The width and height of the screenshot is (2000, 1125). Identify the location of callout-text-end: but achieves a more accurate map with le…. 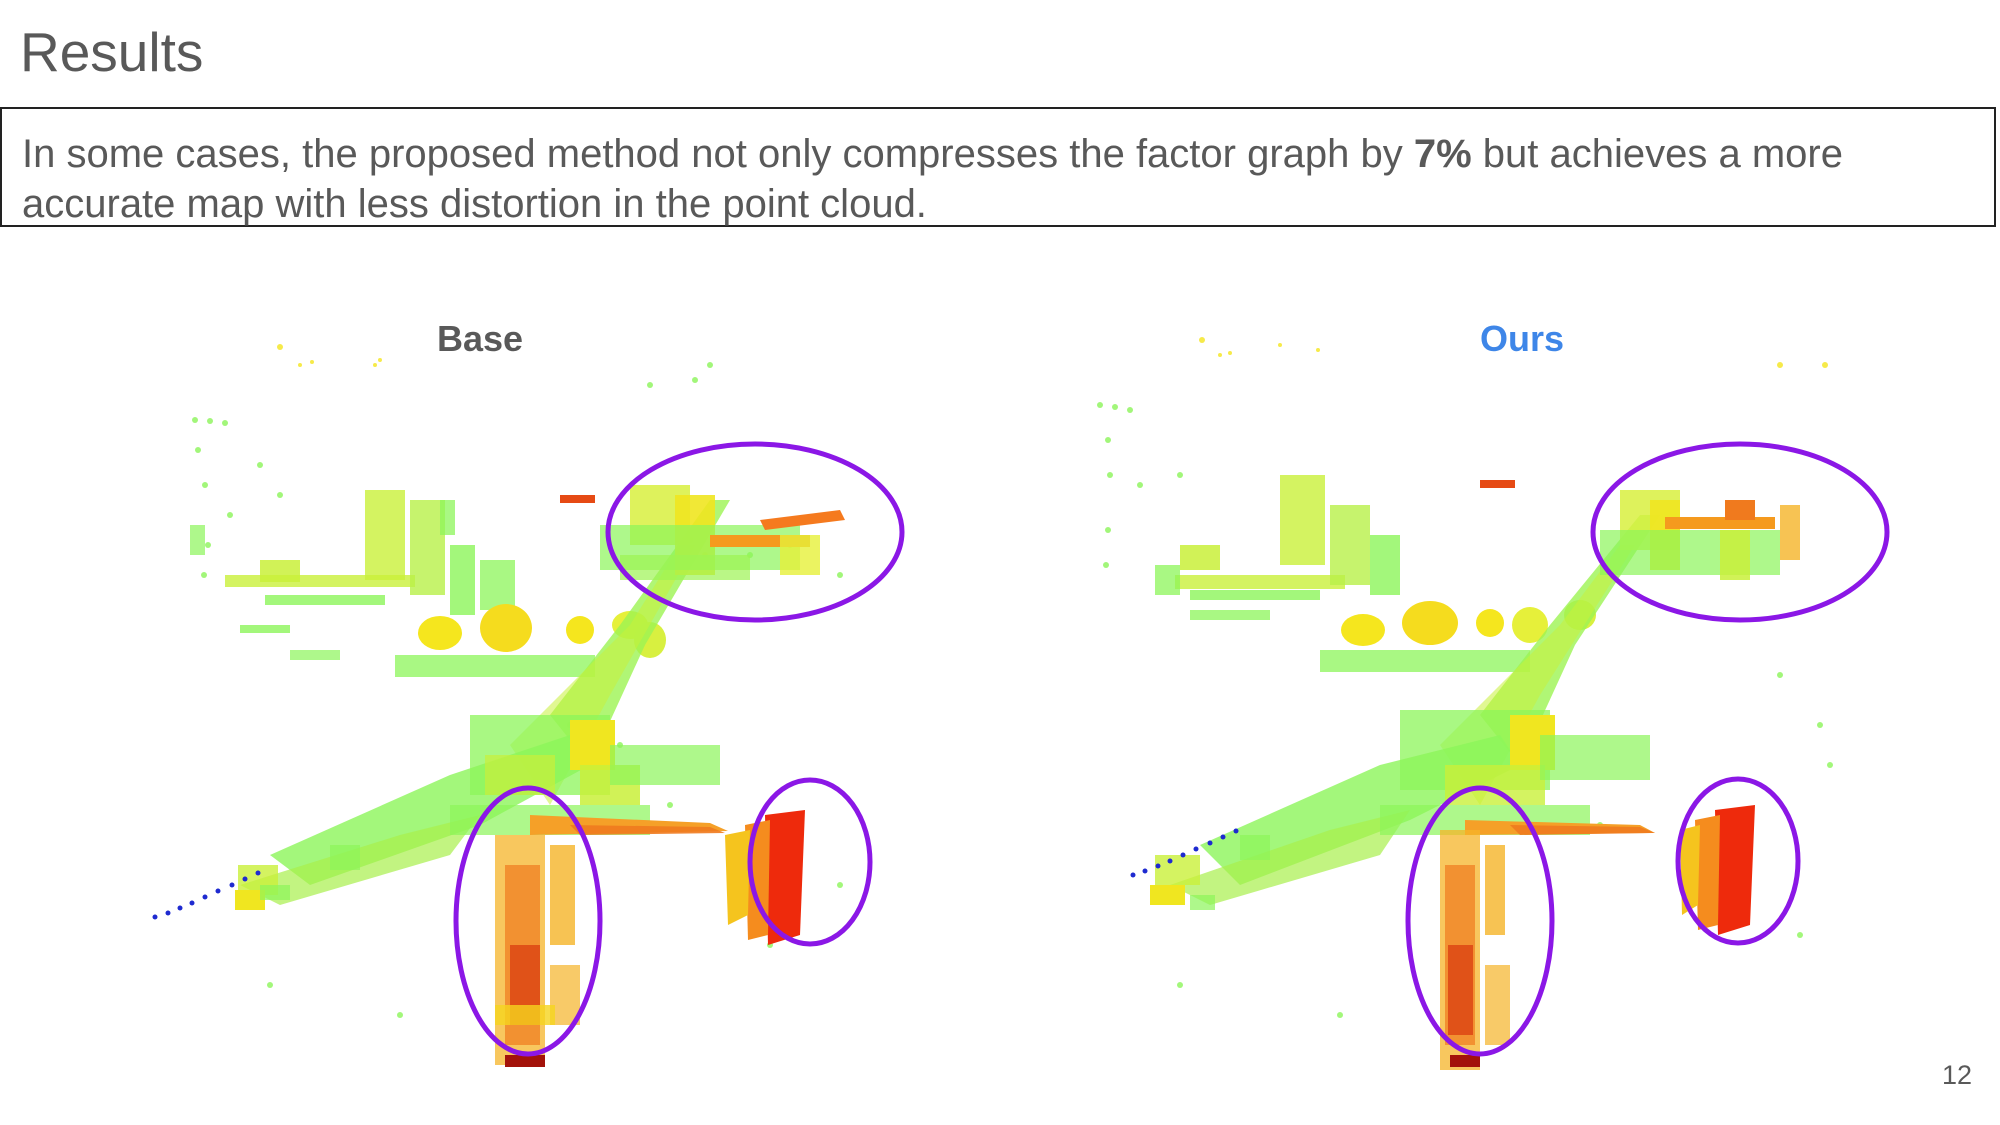
(932, 179).